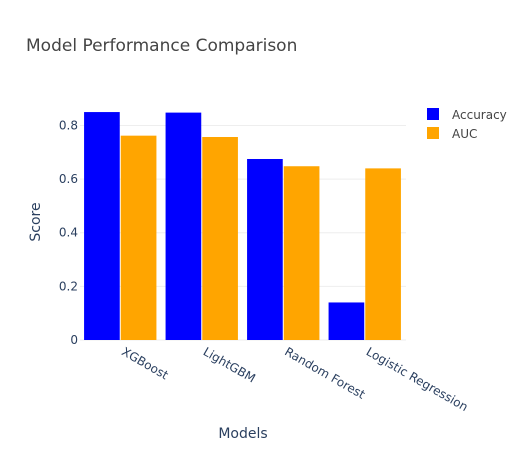  What do you see at coordinates (220, 238) in the screenshot?
I see `bar-auc-lightgbm` at bounding box center [220, 238].